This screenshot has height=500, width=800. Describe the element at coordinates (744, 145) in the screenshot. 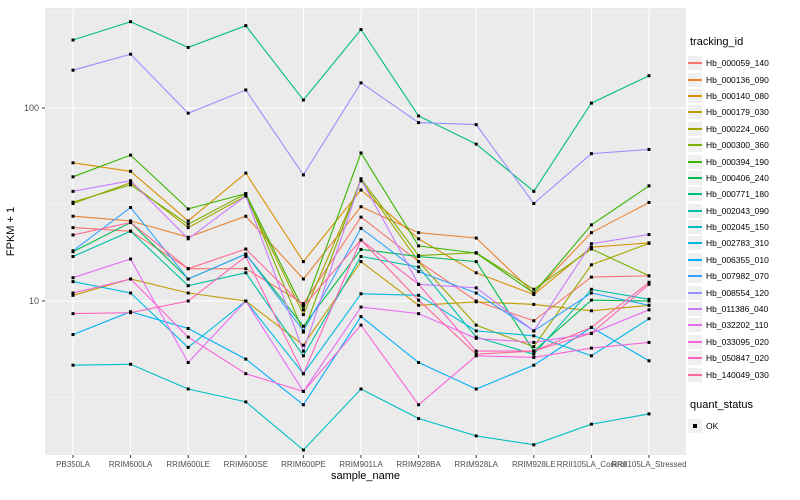

I see `legend-entry: Hb_000300_360` at that location.